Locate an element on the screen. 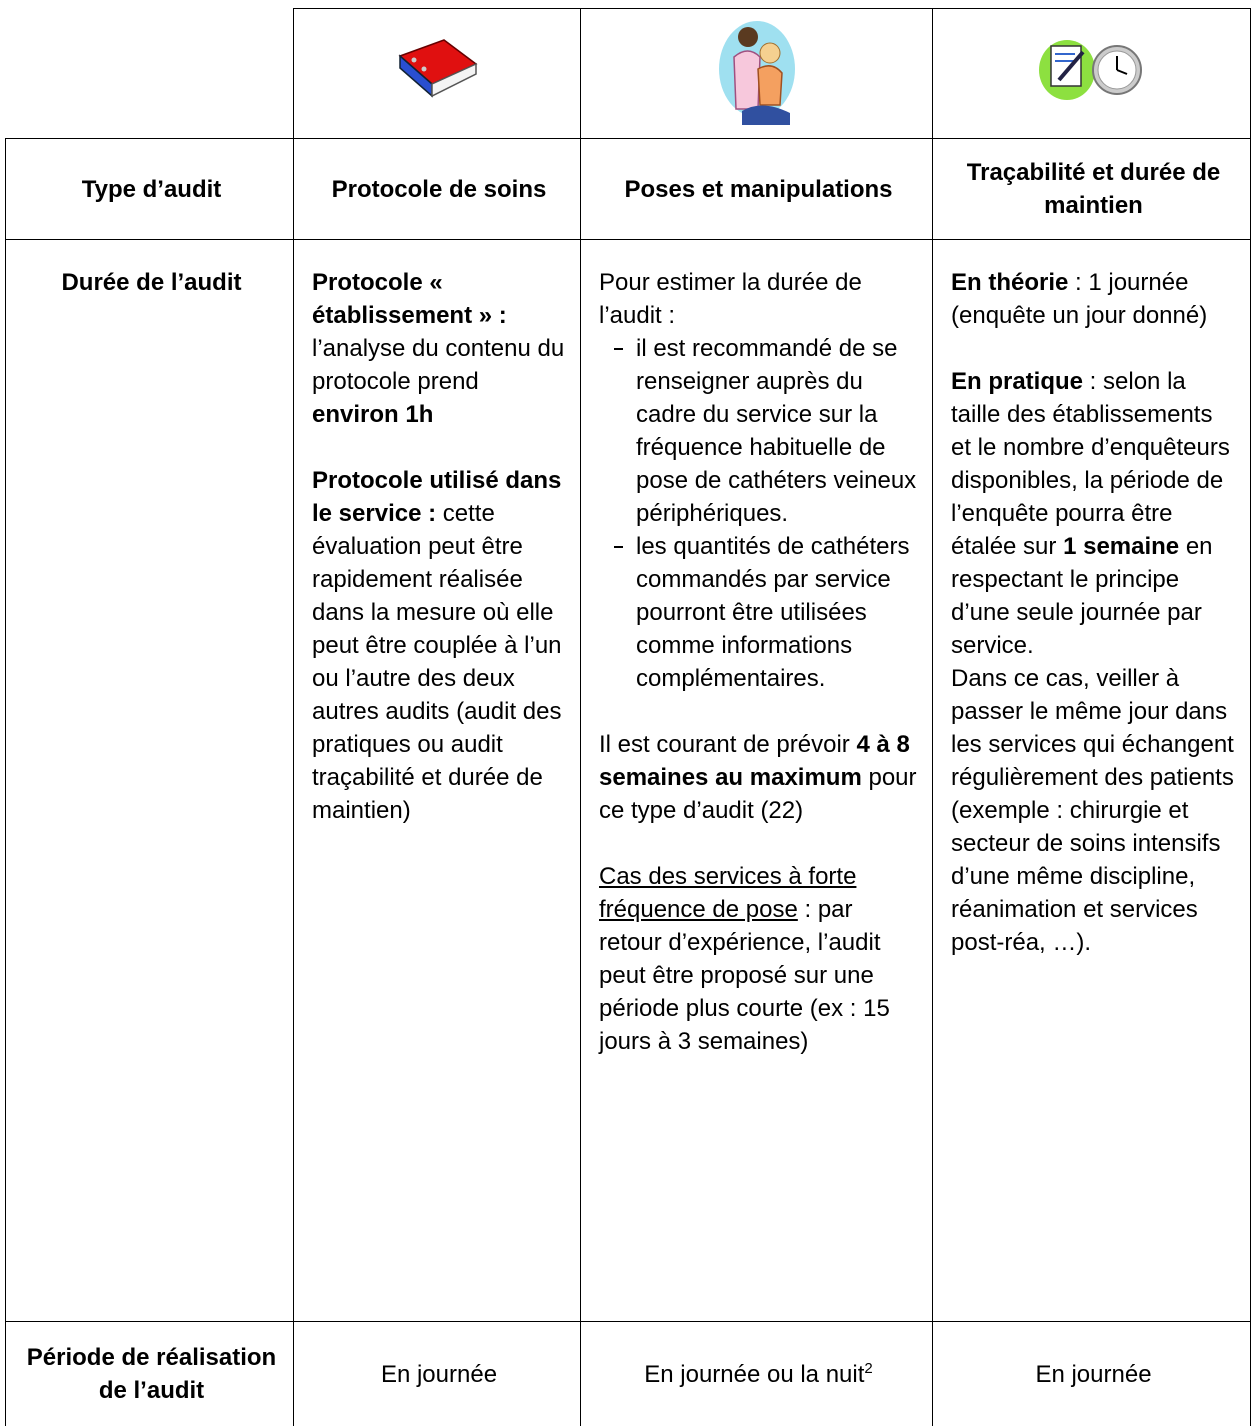 The image size is (1254, 1426). bold-text: 1 semaine is located at coordinates (1121, 546).